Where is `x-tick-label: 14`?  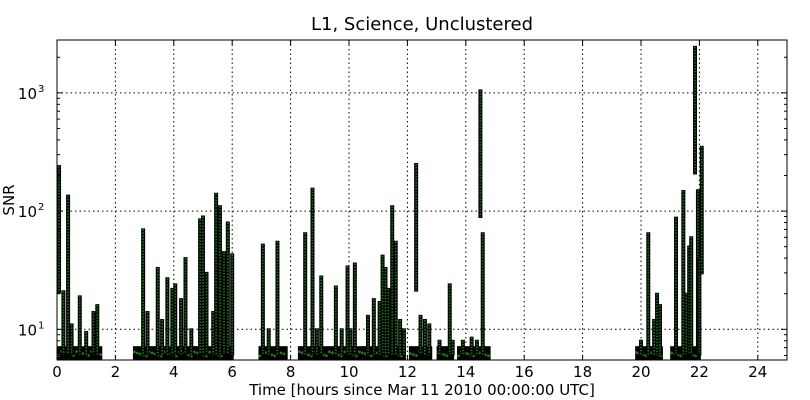 x-tick-label: 14 is located at coordinates (465, 372).